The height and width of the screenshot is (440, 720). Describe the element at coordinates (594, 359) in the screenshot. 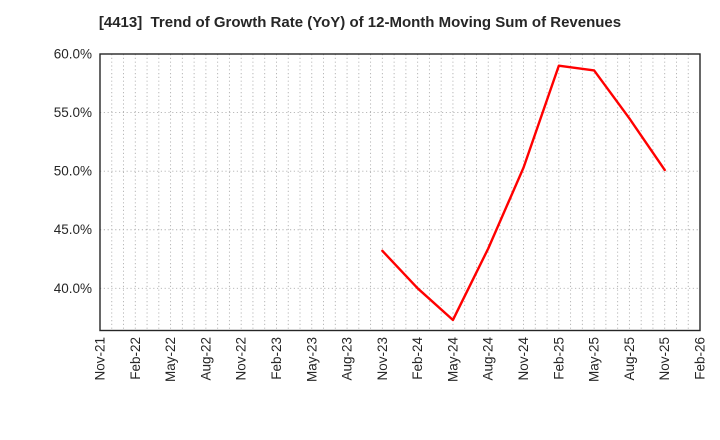

I see `x-tick-label: May-25` at that location.